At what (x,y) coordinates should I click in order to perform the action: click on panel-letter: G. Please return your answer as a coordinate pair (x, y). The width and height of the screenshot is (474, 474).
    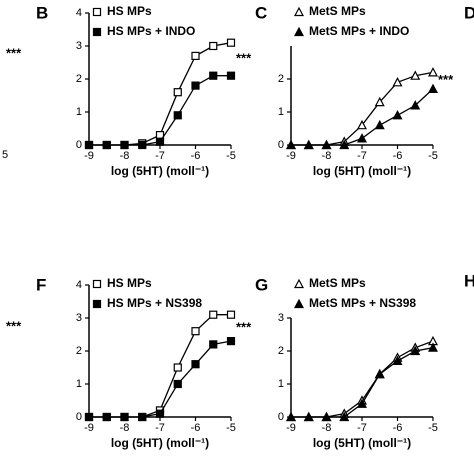
    Looking at the image, I should click on (261, 284).